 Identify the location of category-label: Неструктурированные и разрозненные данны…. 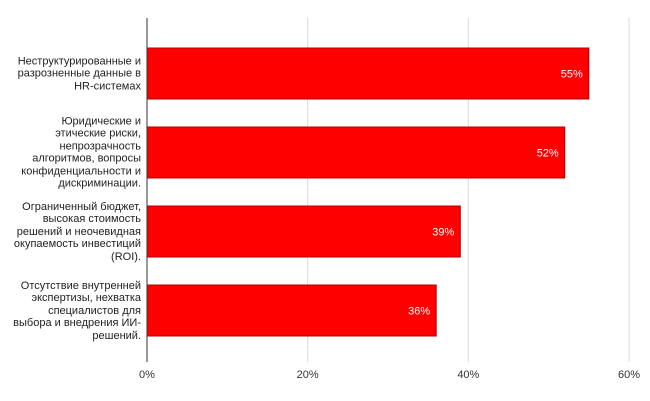
(79, 73).